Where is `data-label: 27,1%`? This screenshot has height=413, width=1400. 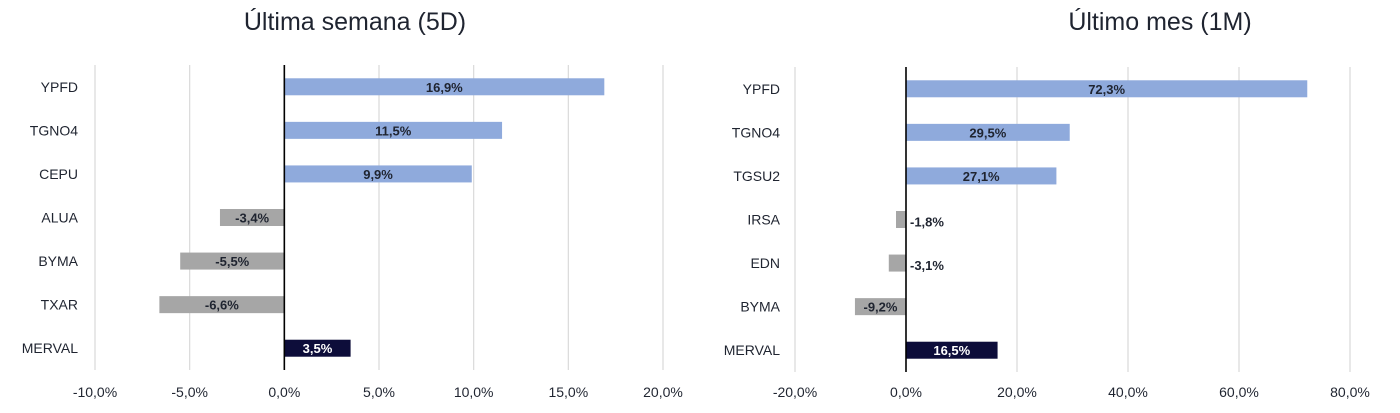 data-label: 27,1% is located at coordinates (981, 176).